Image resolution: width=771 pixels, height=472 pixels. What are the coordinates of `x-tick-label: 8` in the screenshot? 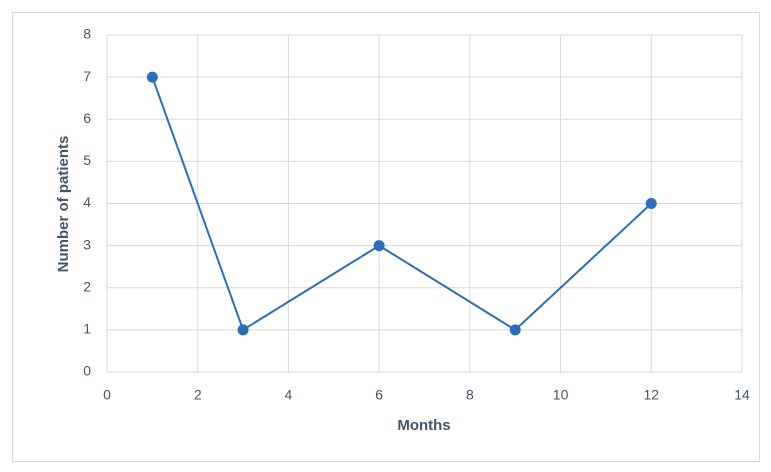 It's located at (470, 395).